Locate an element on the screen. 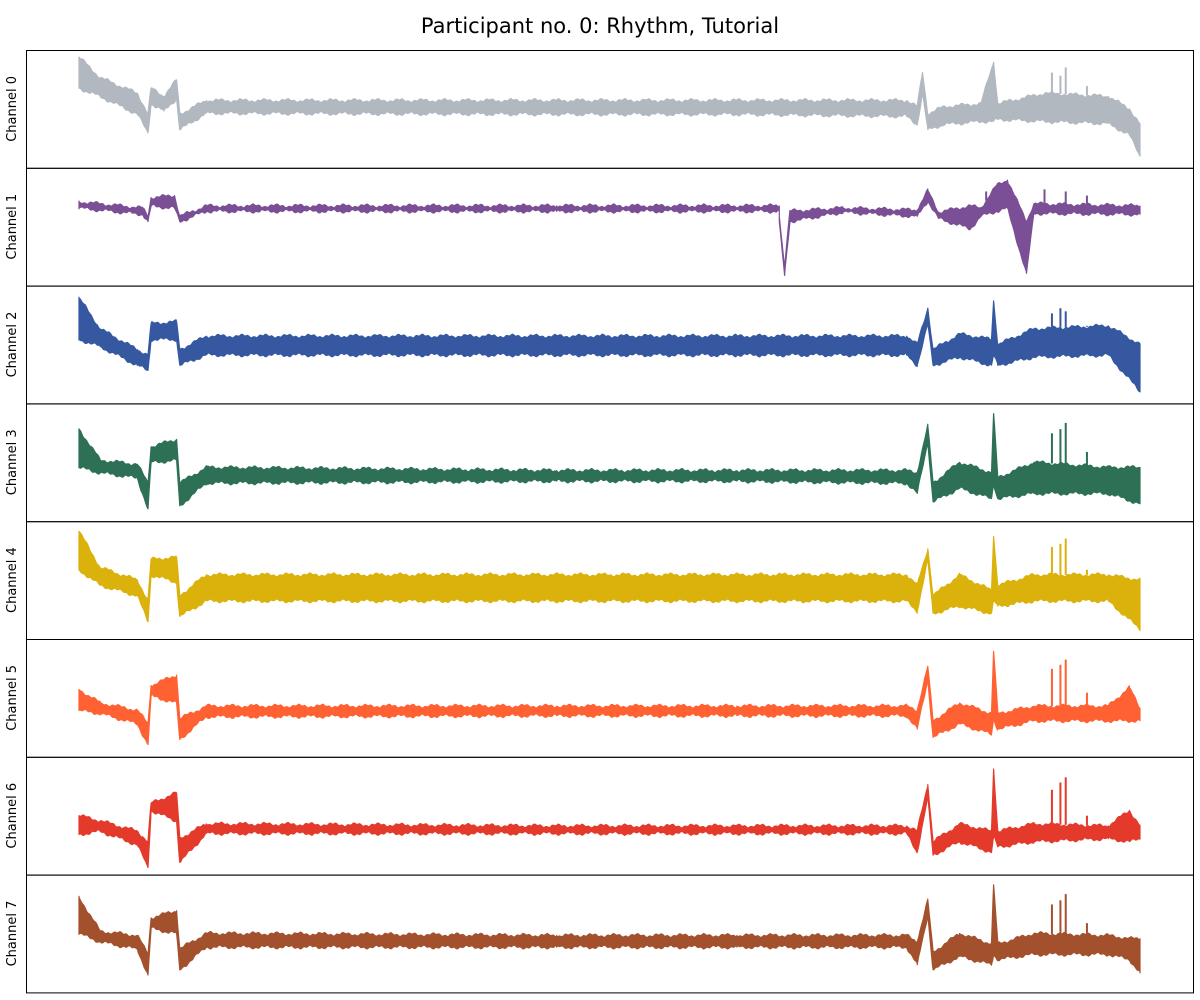 This screenshot has width=1200, height=1000. channel-panel-4: Channel 4 is located at coordinates (599, 581).